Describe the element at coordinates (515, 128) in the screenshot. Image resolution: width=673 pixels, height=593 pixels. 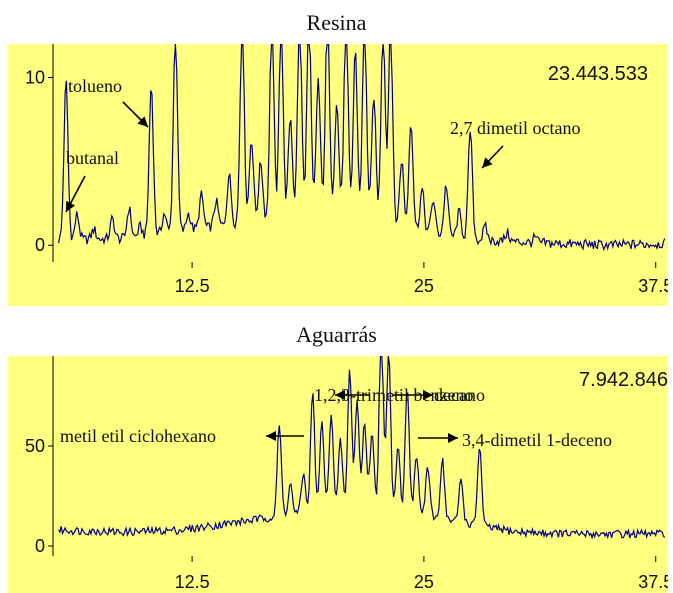
I see `peak-annotation: 2,7 dimetil octano` at that location.